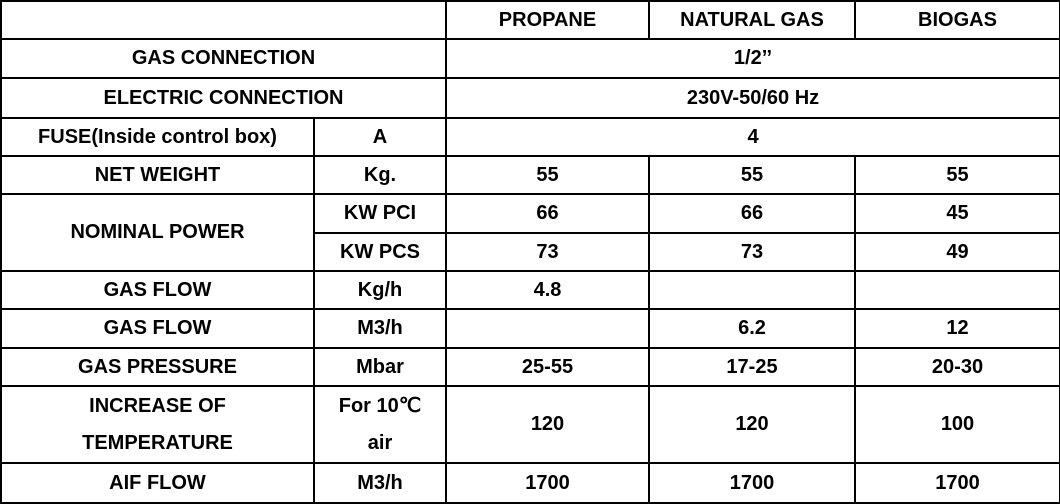 The image size is (1060, 504). What do you see at coordinates (547, 213) in the screenshot?
I see `nominal-power-pci-propane: 66` at bounding box center [547, 213].